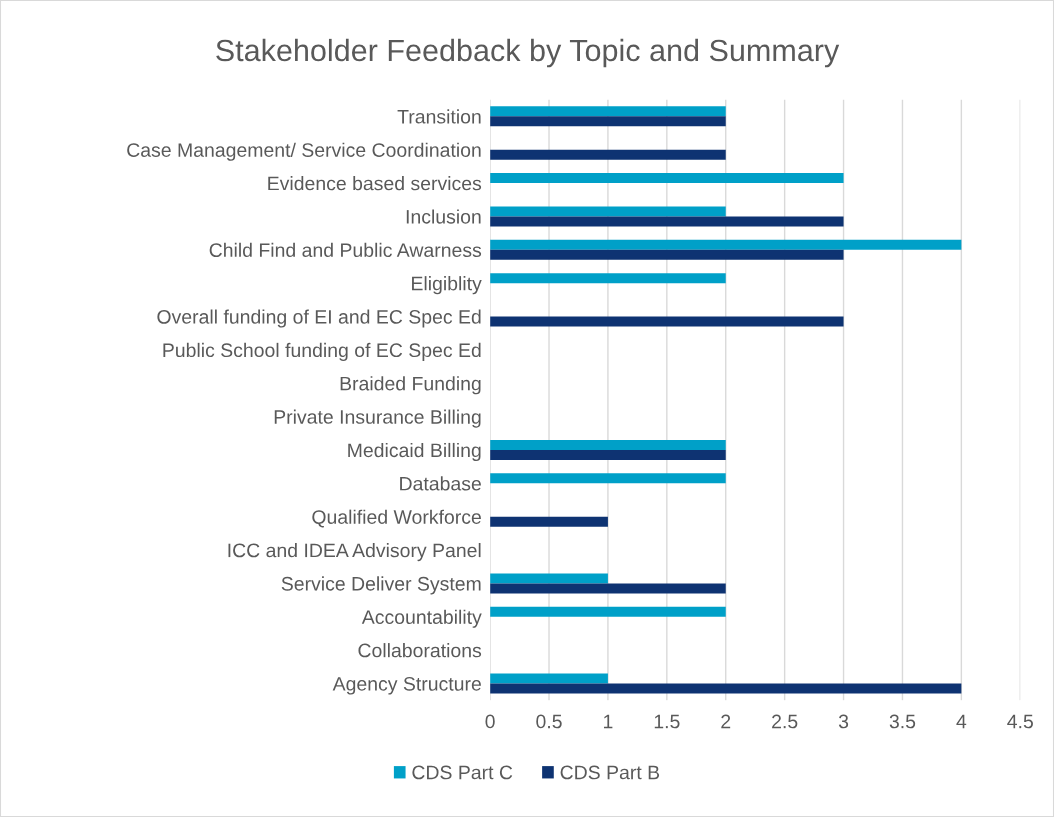 This screenshot has width=1054, height=817. I want to click on y-tick-label: Braided Funding, so click(410, 385).